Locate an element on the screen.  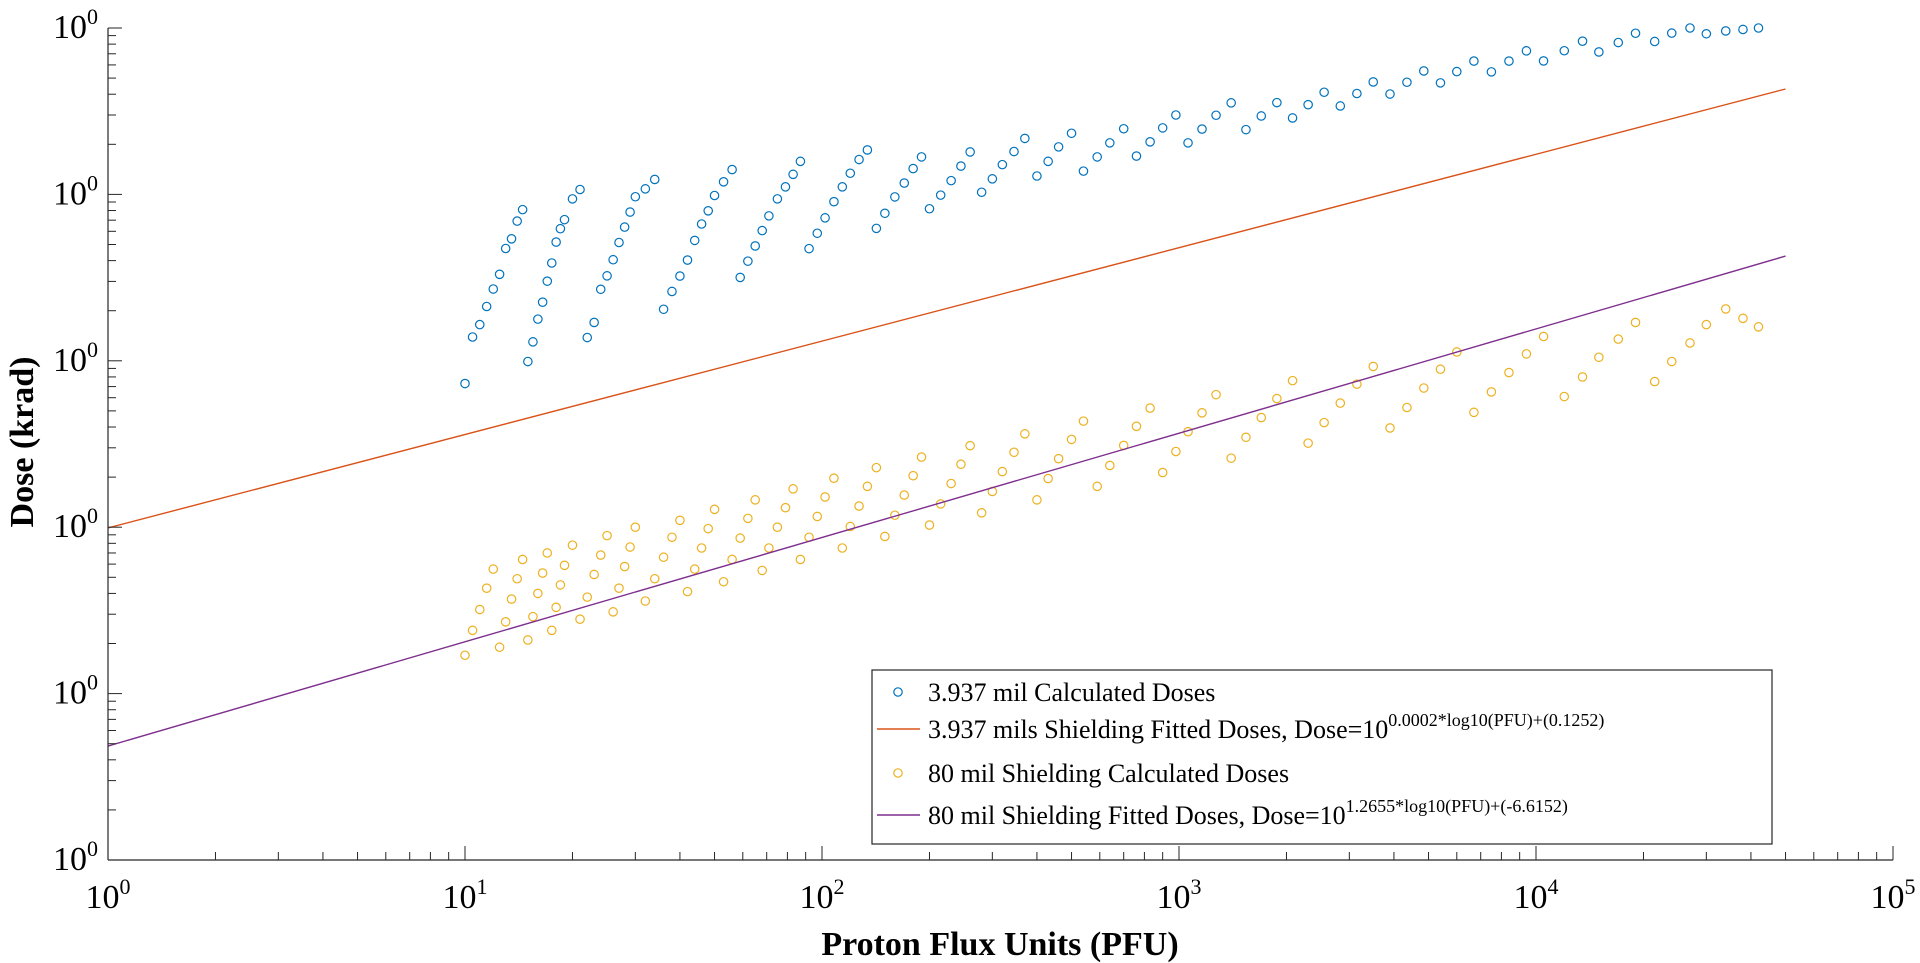
x-tick-label-exp: 4 is located at coordinates (1553, 886).